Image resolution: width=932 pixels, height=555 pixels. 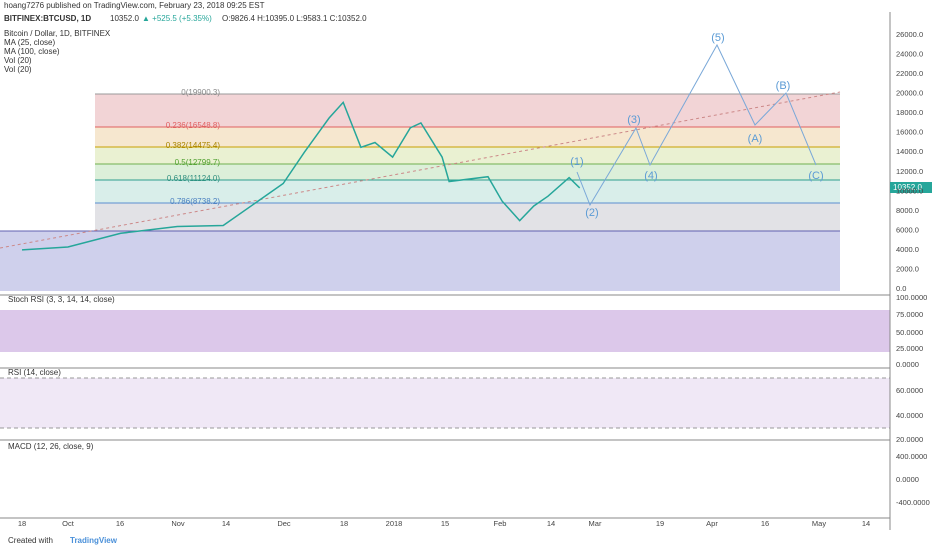 What do you see at coordinates (907, 229) in the screenshot?
I see `price-tick: 6000.0` at bounding box center [907, 229].